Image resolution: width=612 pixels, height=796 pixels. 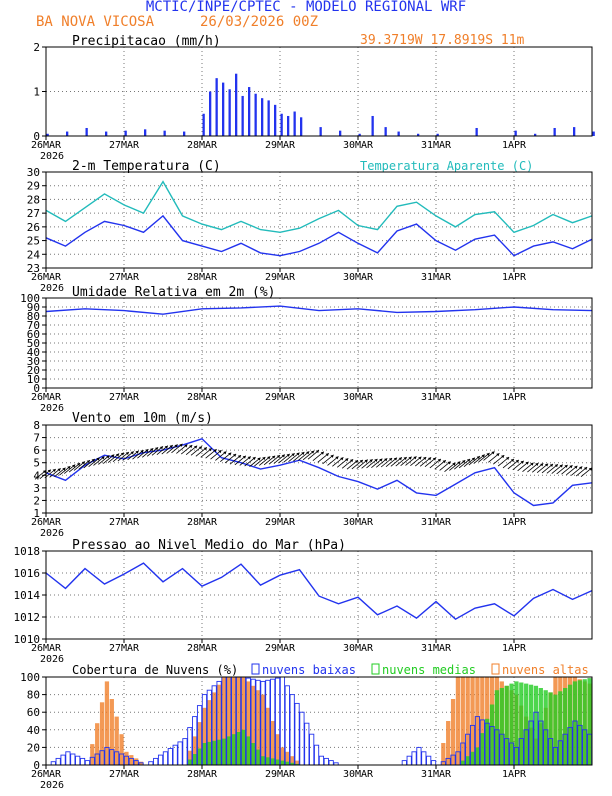 I want to click on humidity-line, so click(x=319, y=310).